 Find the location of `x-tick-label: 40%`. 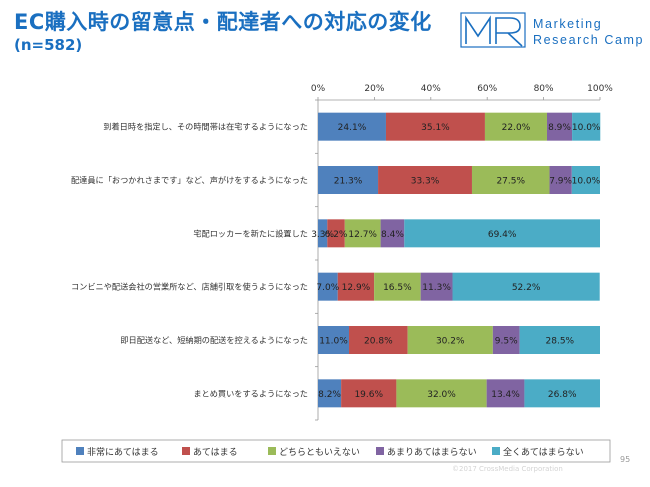

x-tick-label: 40% is located at coordinates (431, 89).